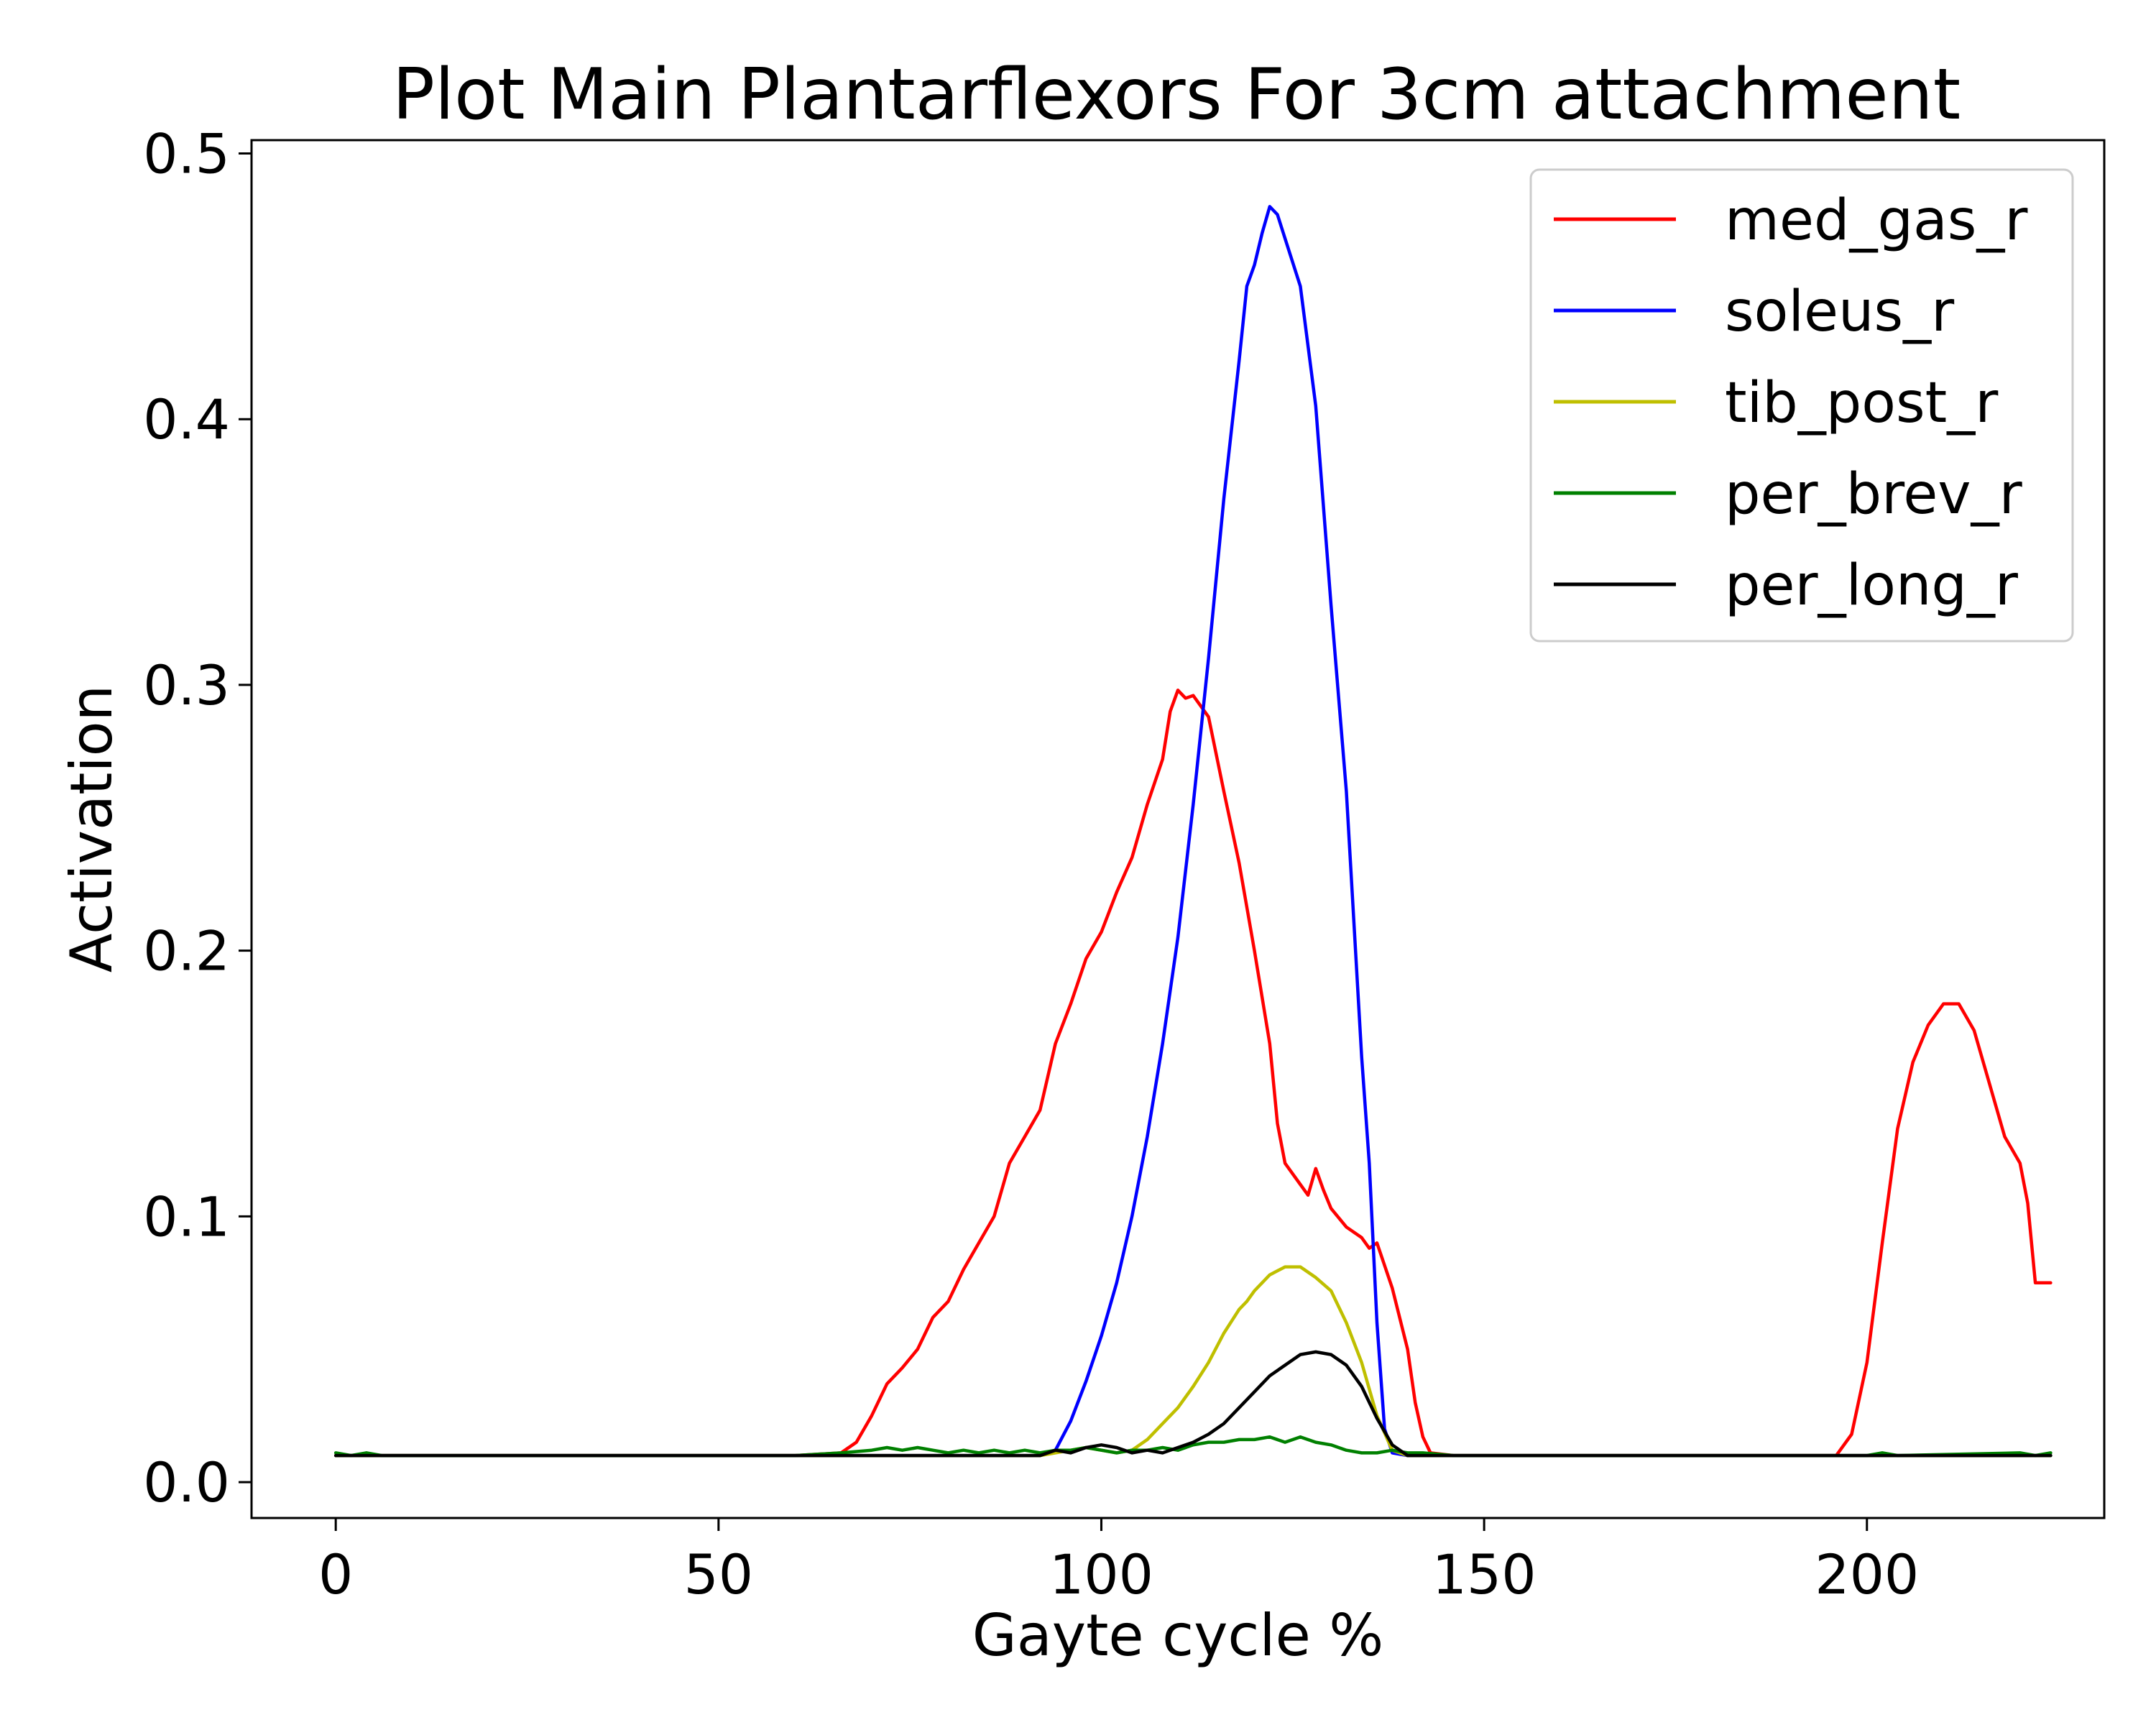 The image size is (2156, 1725). Describe the element at coordinates (1101, 1574) in the screenshot. I see `x-tick-label: 100` at that location.